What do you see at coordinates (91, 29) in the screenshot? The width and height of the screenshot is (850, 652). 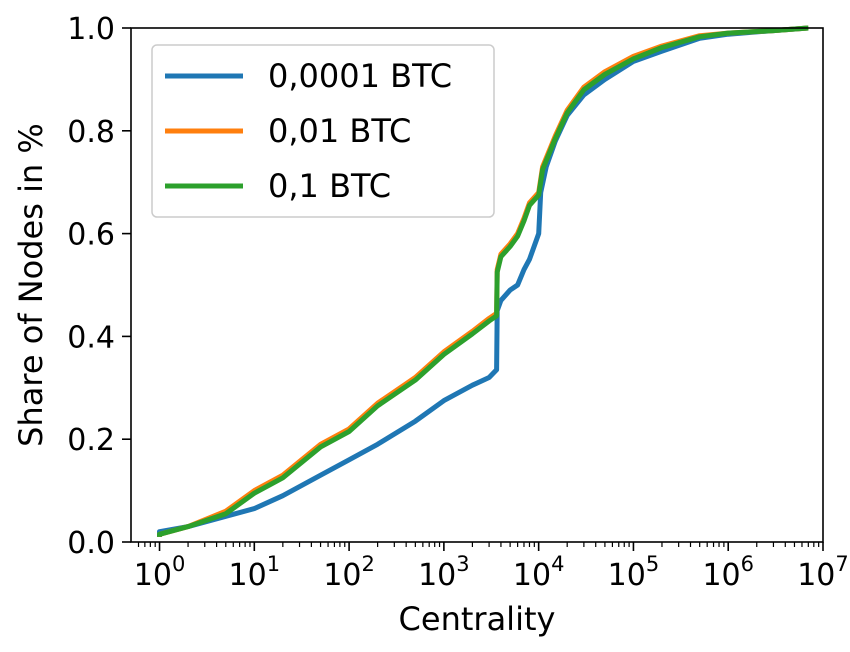 I see `y-tick-label: 1.0` at bounding box center [91, 29].